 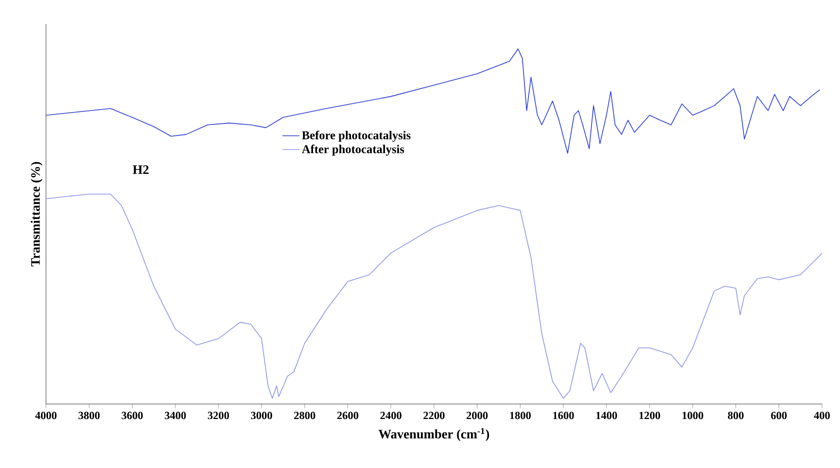 I want to click on x-tick-label: 3200, so click(x=218, y=416).